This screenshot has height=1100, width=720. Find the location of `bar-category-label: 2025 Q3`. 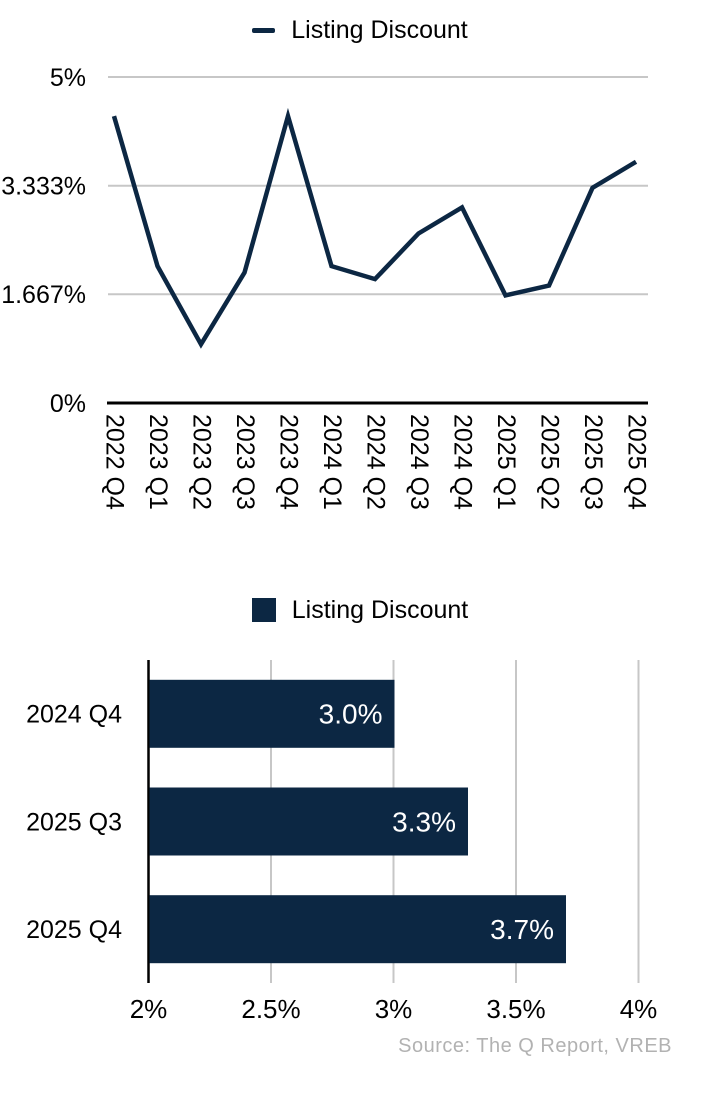

bar-category-label: 2025 Q3 is located at coordinates (74, 822).